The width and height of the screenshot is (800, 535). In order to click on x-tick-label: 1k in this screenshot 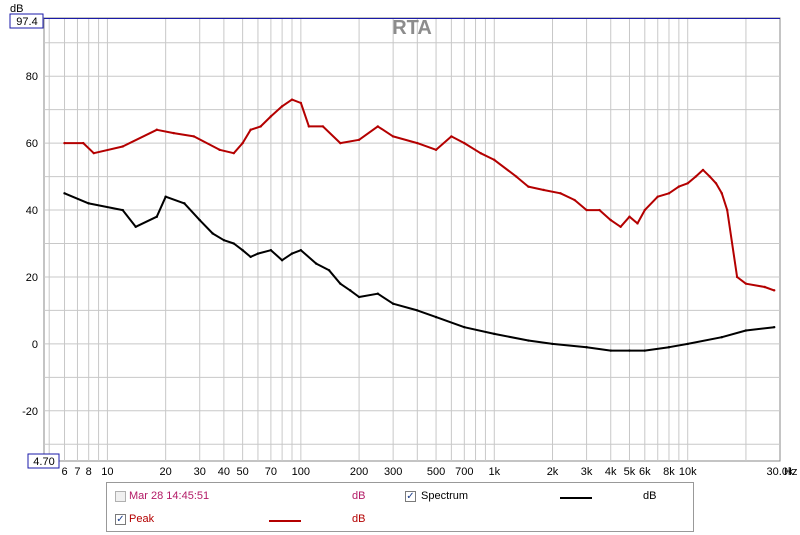, I will do `click(494, 472)`.